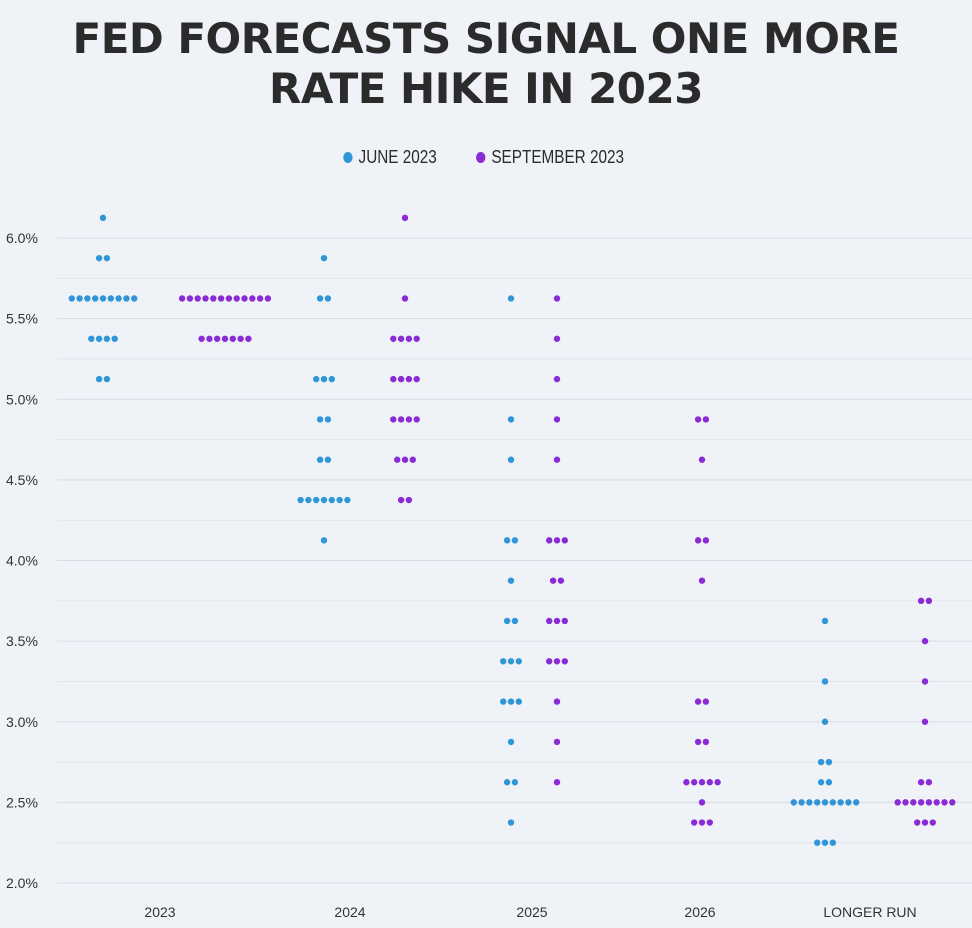 This screenshot has width=972, height=928. What do you see at coordinates (481, 157) in the screenshot?
I see `legend-swatch-september-2023` at bounding box center [481, 157].